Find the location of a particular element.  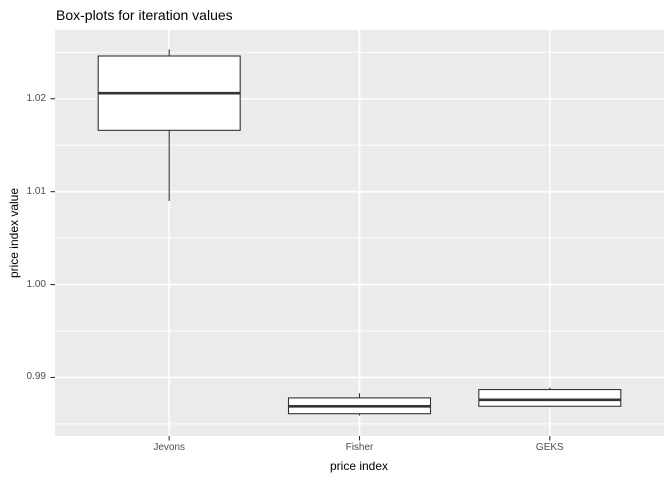

y-tick-label: 1.00 is located at coordinates (36, 284).